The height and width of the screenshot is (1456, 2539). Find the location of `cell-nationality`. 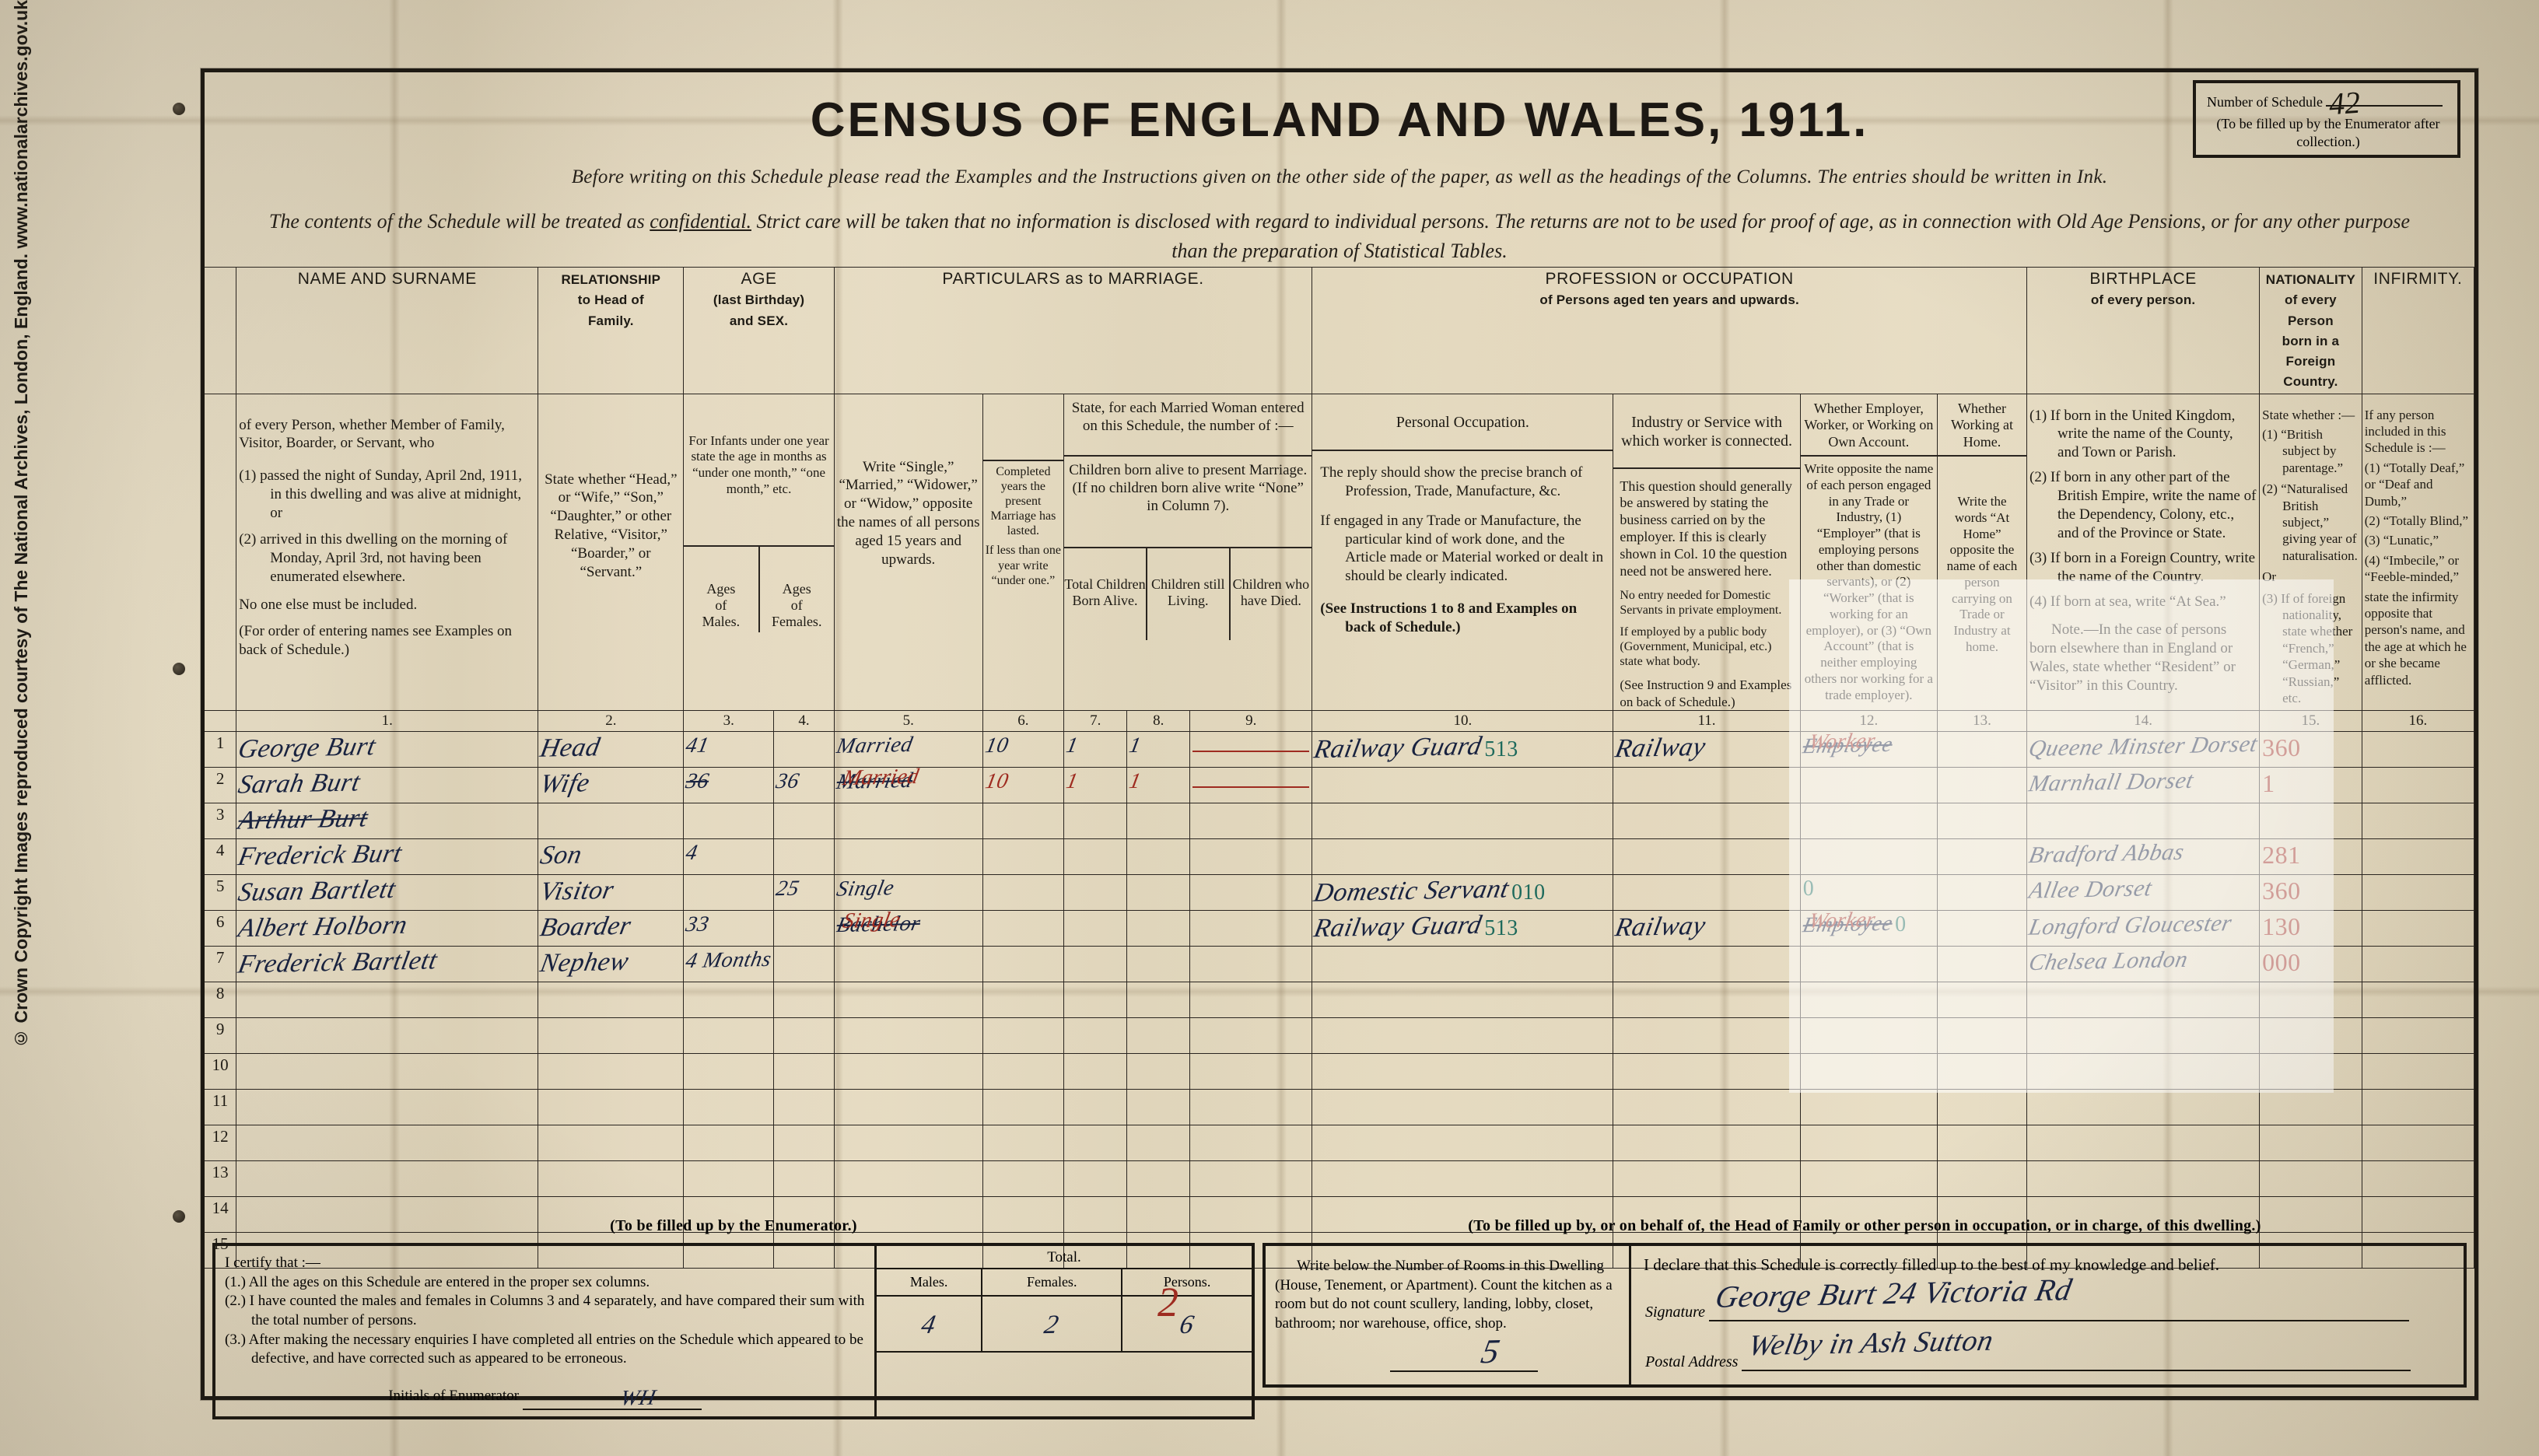

cell-nationality is located at coordinates (2310, 1143).